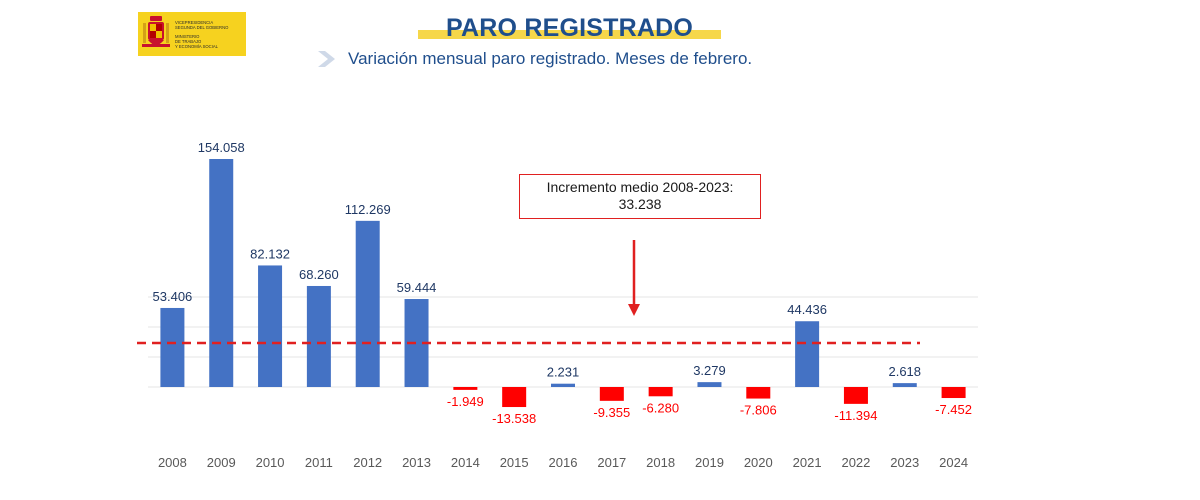 This screenshot has height=500, width=1200. I want to click on x-tick-2017: 2017, so click(611, 462).